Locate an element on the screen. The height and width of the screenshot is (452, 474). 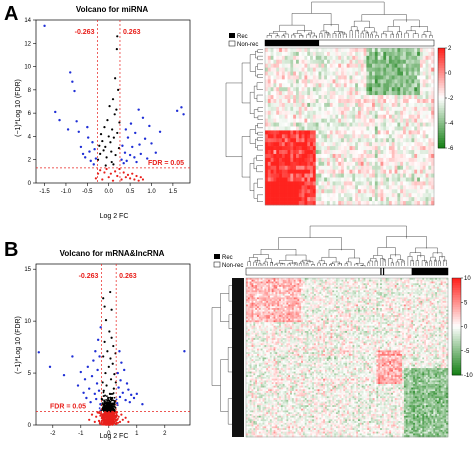
data-point-sig is located at coordinates (101, 134).